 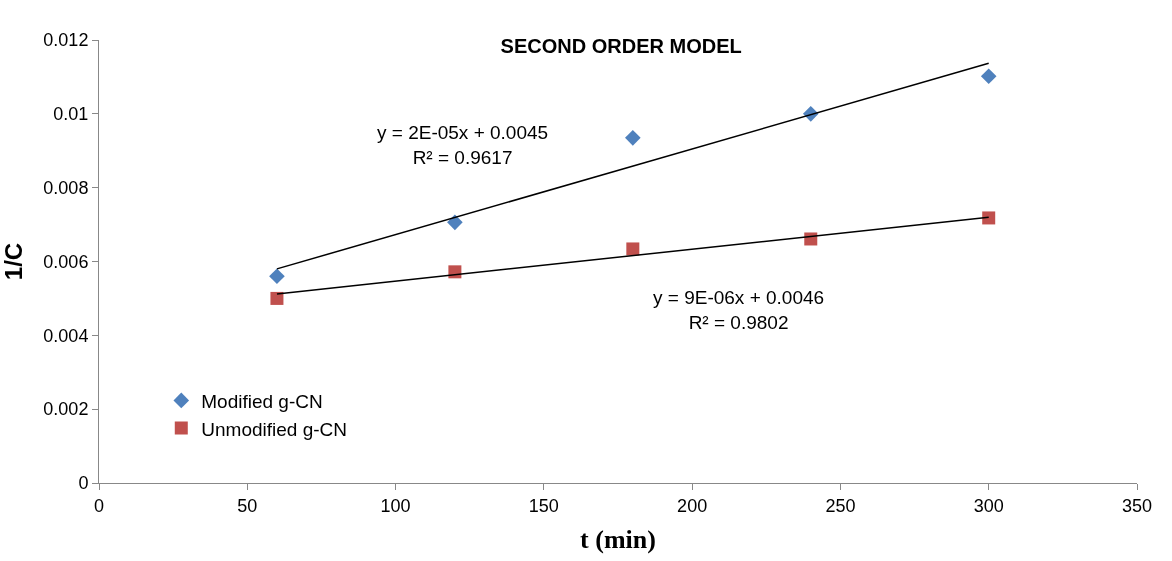 I want to click on x-tick-label: 200, so click(x=692, y=505).